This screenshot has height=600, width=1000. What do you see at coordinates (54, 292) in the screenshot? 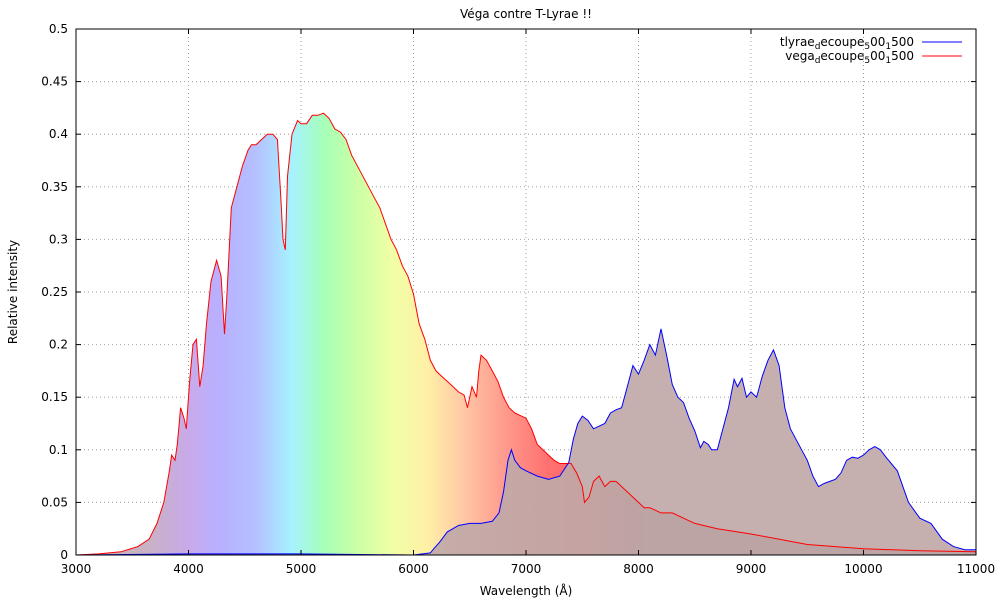
I see `y-tick-label: 0.25` at bounding box center [54, 292].